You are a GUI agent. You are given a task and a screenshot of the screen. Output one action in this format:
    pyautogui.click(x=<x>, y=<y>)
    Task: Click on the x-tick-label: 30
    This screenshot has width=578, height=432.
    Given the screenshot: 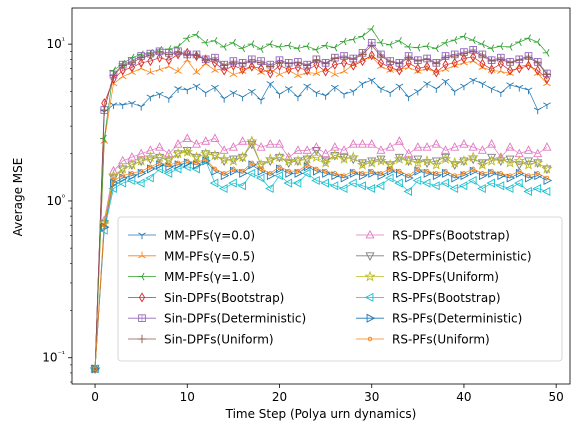 What is the action you would take?
    pyautogui.click(x=371, y=397)
    